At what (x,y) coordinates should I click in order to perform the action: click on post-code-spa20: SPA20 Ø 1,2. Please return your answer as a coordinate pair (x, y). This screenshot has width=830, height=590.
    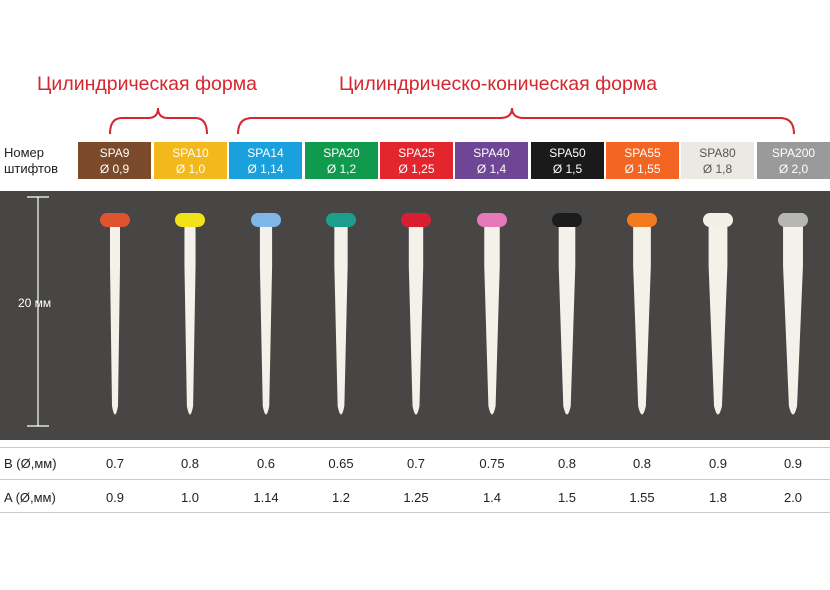
    Looking at the image, I should click on (341, 160).